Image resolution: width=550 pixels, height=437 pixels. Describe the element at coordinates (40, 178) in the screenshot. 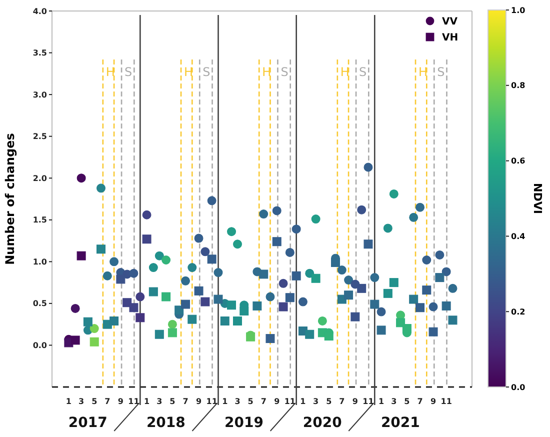

I see `y-tick-label: 2.0` at that location.